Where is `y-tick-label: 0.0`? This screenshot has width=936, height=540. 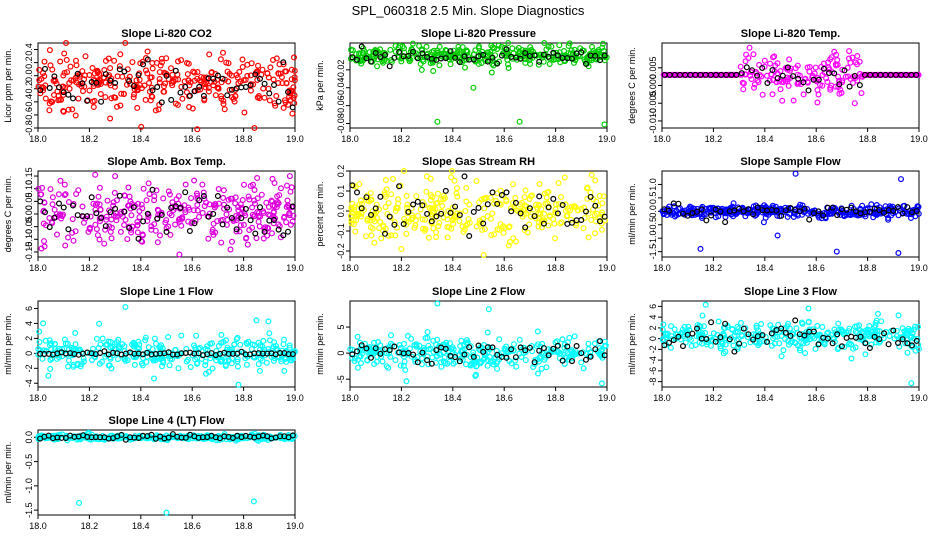
y-tick-label: 0.0 is located at coordinates (653, 211).